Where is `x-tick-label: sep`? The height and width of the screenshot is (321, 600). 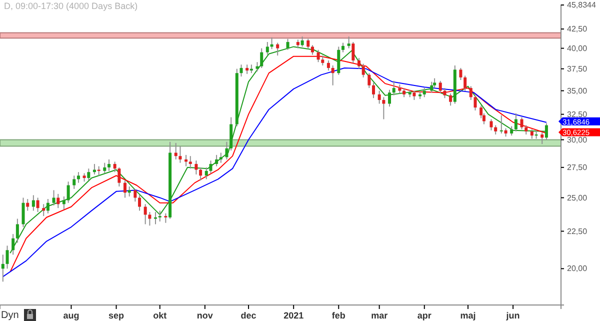
x-tick-label: sep is located at coordinates (116, 315).